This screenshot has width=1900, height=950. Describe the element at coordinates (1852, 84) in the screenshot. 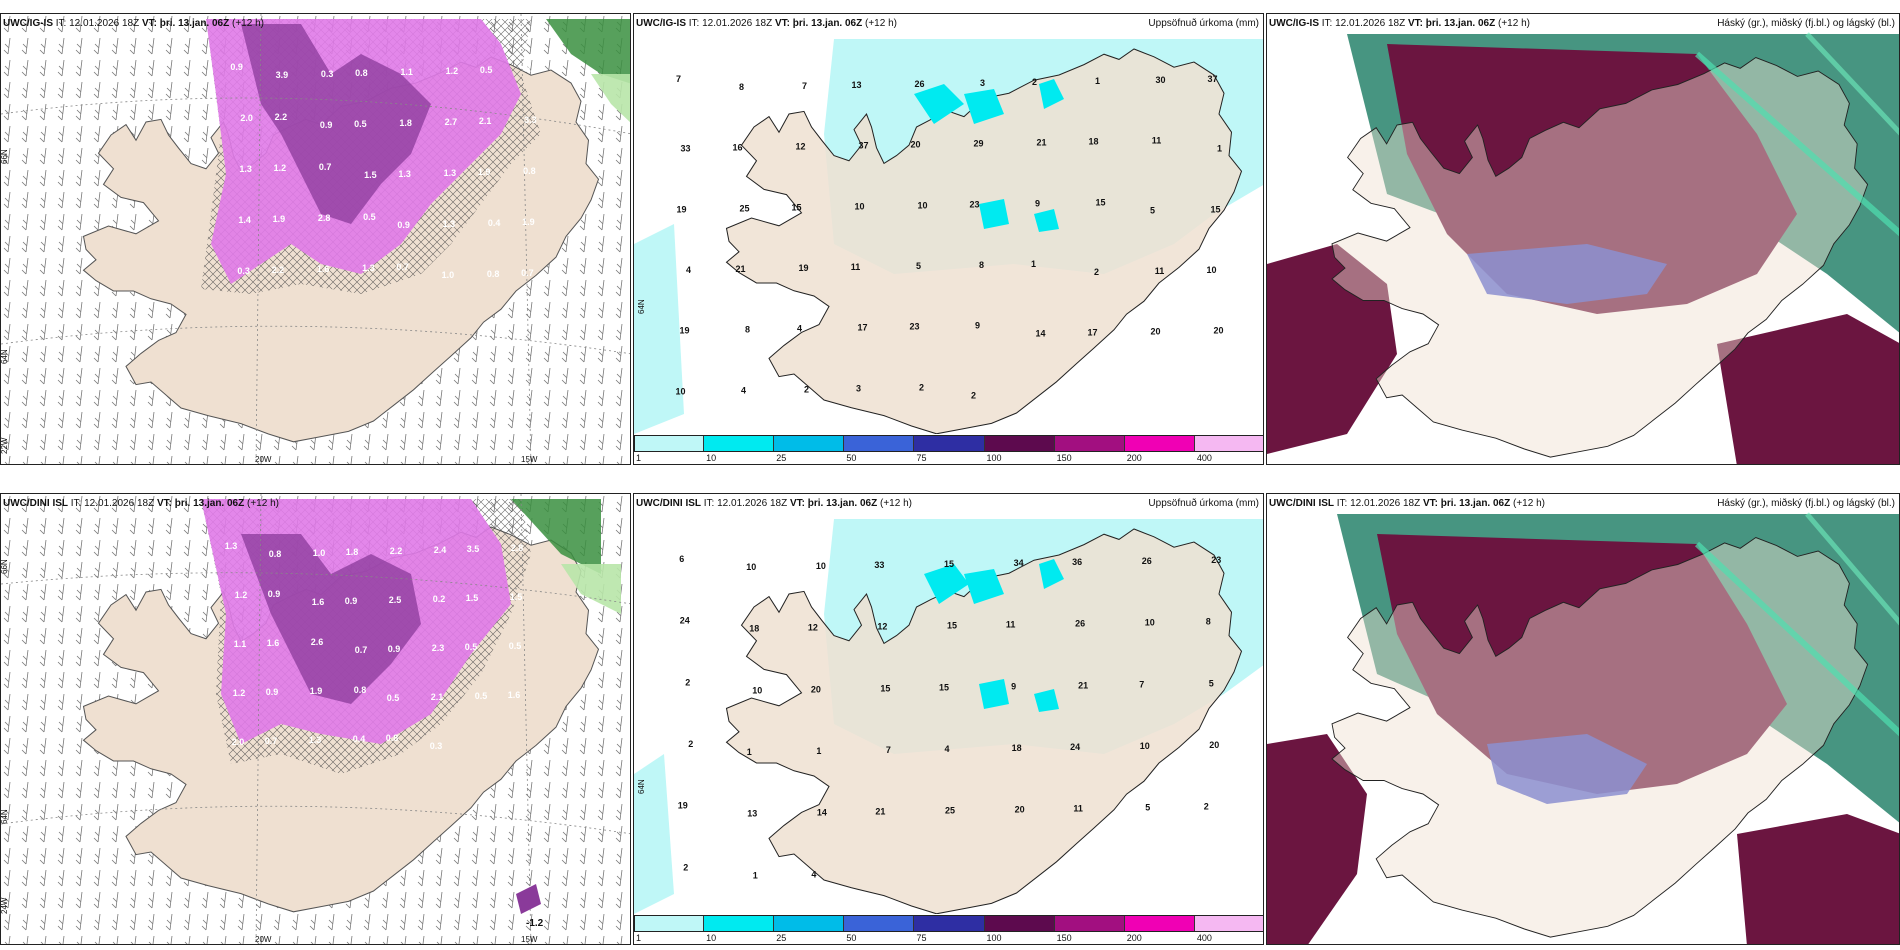

I see `cloud-edge` at that location.